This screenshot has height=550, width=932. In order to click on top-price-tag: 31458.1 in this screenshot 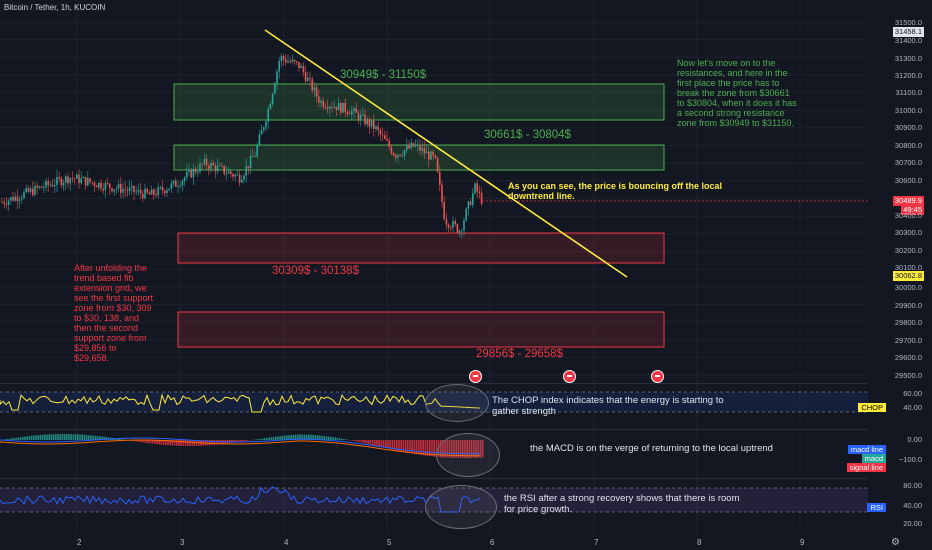, I will do `click(908, 32)`.